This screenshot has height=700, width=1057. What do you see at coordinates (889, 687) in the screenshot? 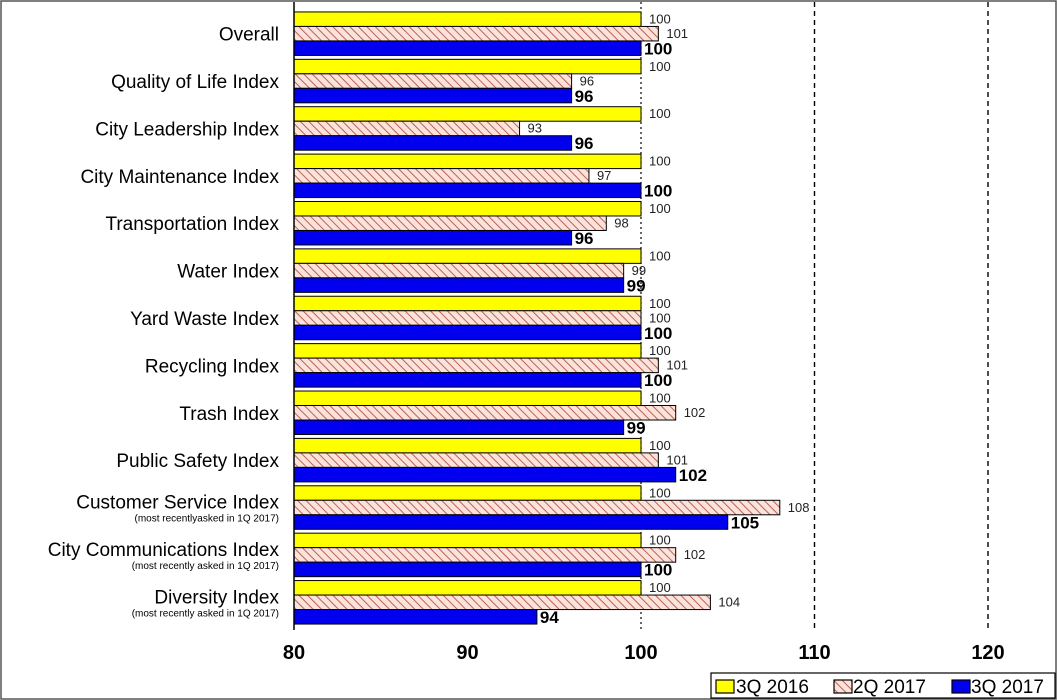
I see `legend-label: 2Q 2017` at bounding box center [889, 687].